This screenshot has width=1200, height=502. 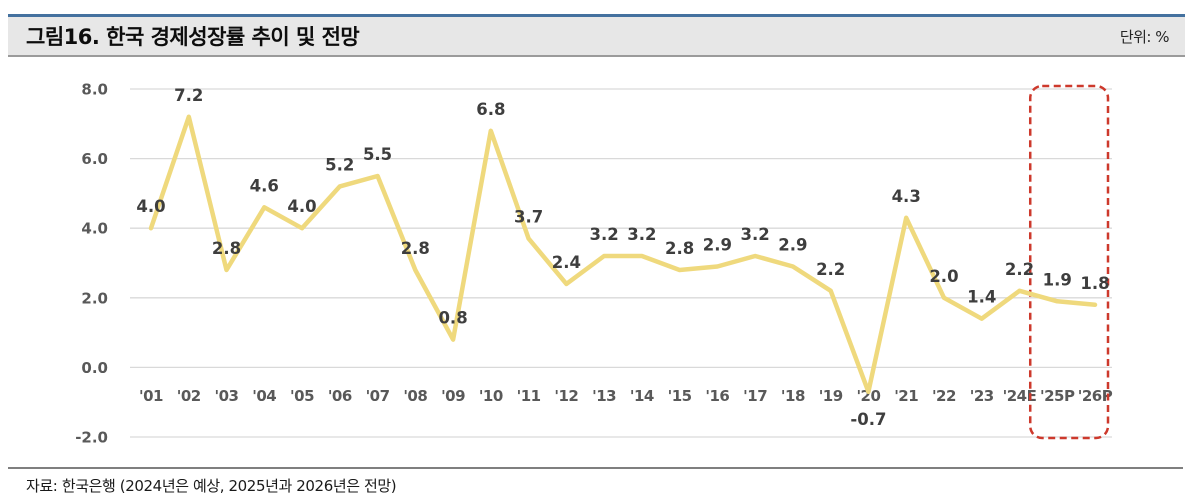 I want to click on y-tick-label: 4.0, so click(x=94, y=229).